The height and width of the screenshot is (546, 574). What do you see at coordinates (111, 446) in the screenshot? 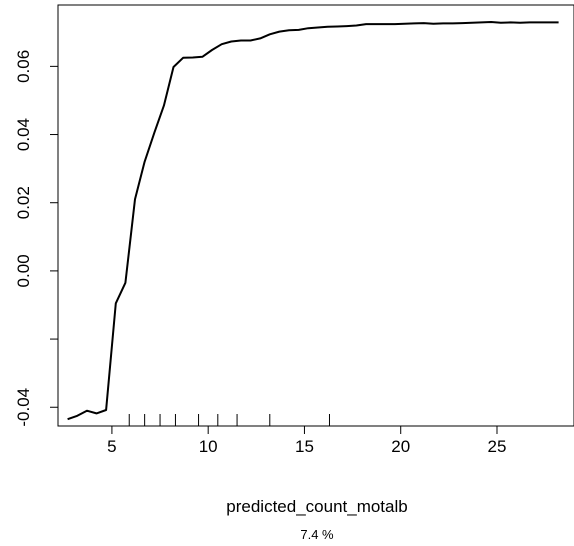
I see `x-tick-label: 5` at bounding box center [111, 446].